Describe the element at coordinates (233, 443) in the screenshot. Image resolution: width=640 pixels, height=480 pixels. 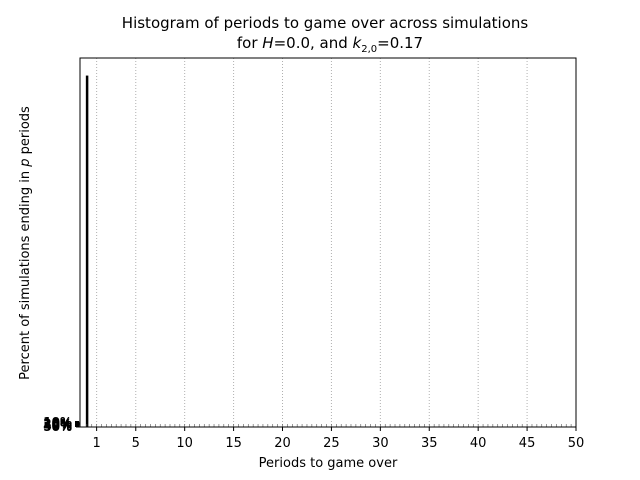
I see `x-tick-label-15: 15` at that location.